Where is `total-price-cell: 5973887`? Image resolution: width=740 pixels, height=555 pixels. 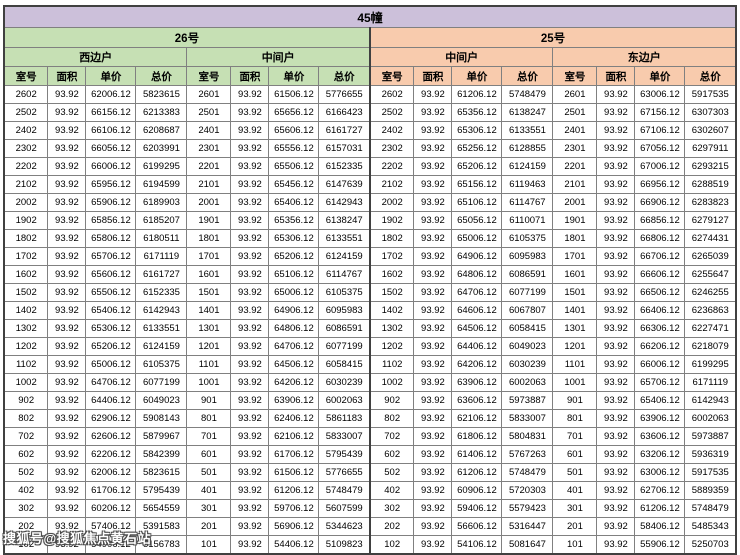 total-price-cell: 5973887 is located at coordinates (710, 436).